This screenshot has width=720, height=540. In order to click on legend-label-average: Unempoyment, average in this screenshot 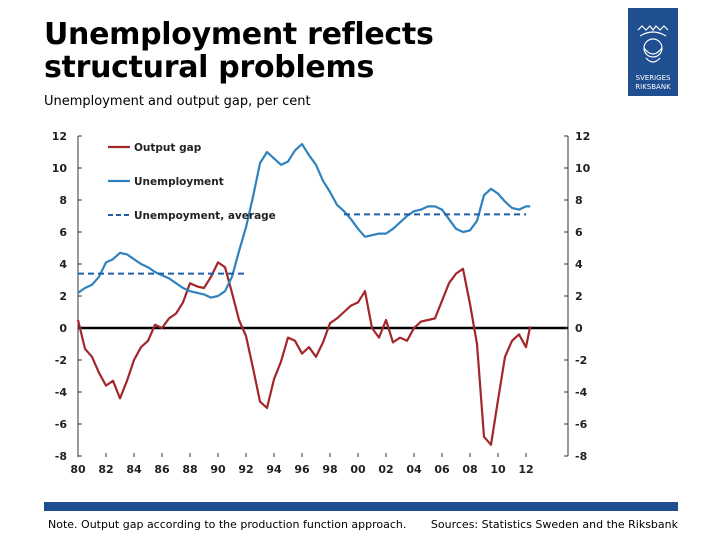, I will do `click(205, 216)`.